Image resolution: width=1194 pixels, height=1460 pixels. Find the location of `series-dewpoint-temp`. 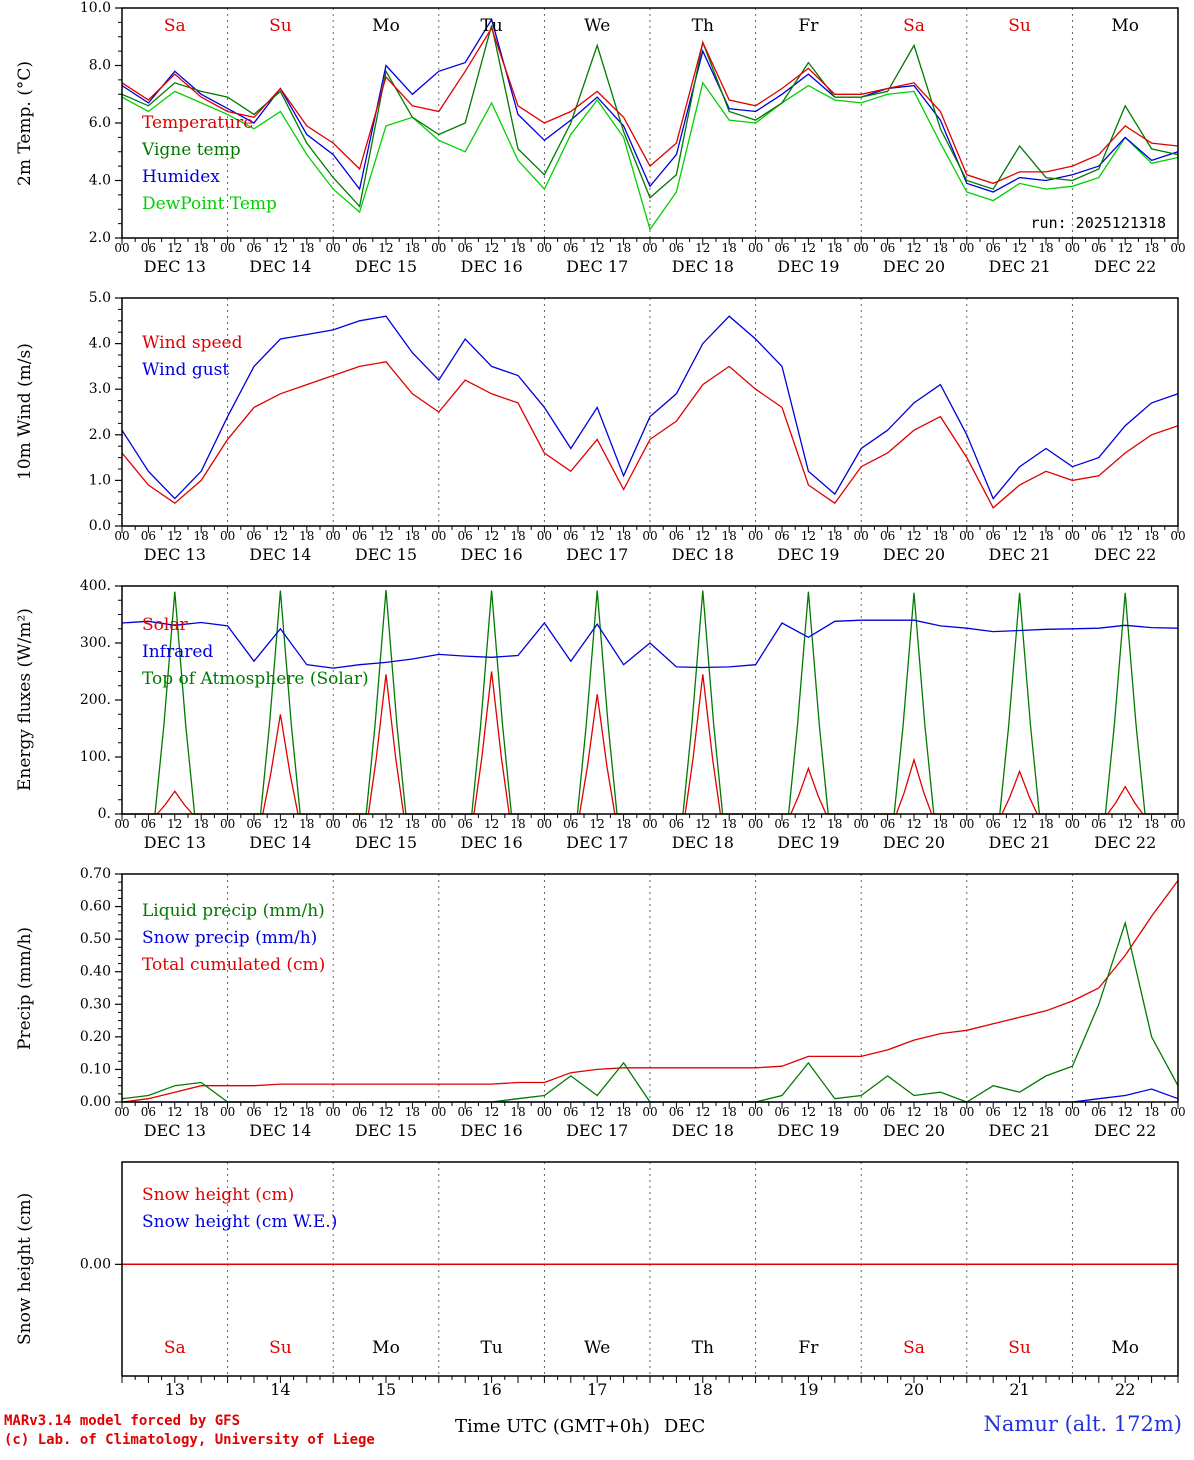

series-dewpoint-temp is located at coordinates (650, 156).